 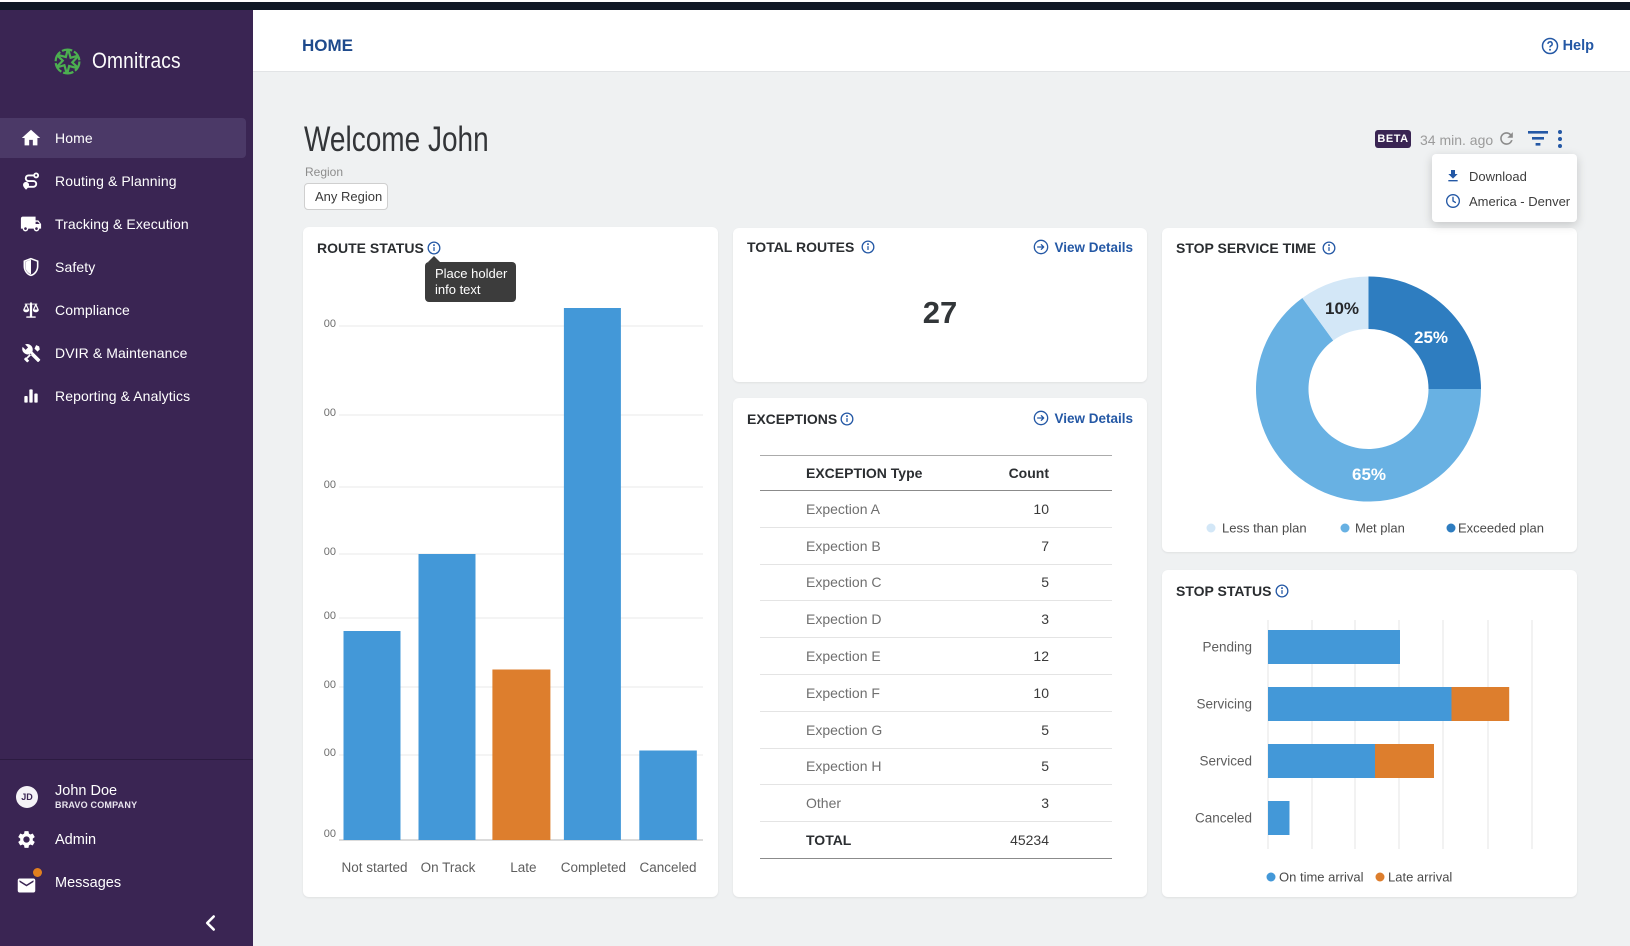 What do you see at coordinates (593, 867) in the screenshot?
I see `svg-text: Completed` at bounding box center [593, 867].